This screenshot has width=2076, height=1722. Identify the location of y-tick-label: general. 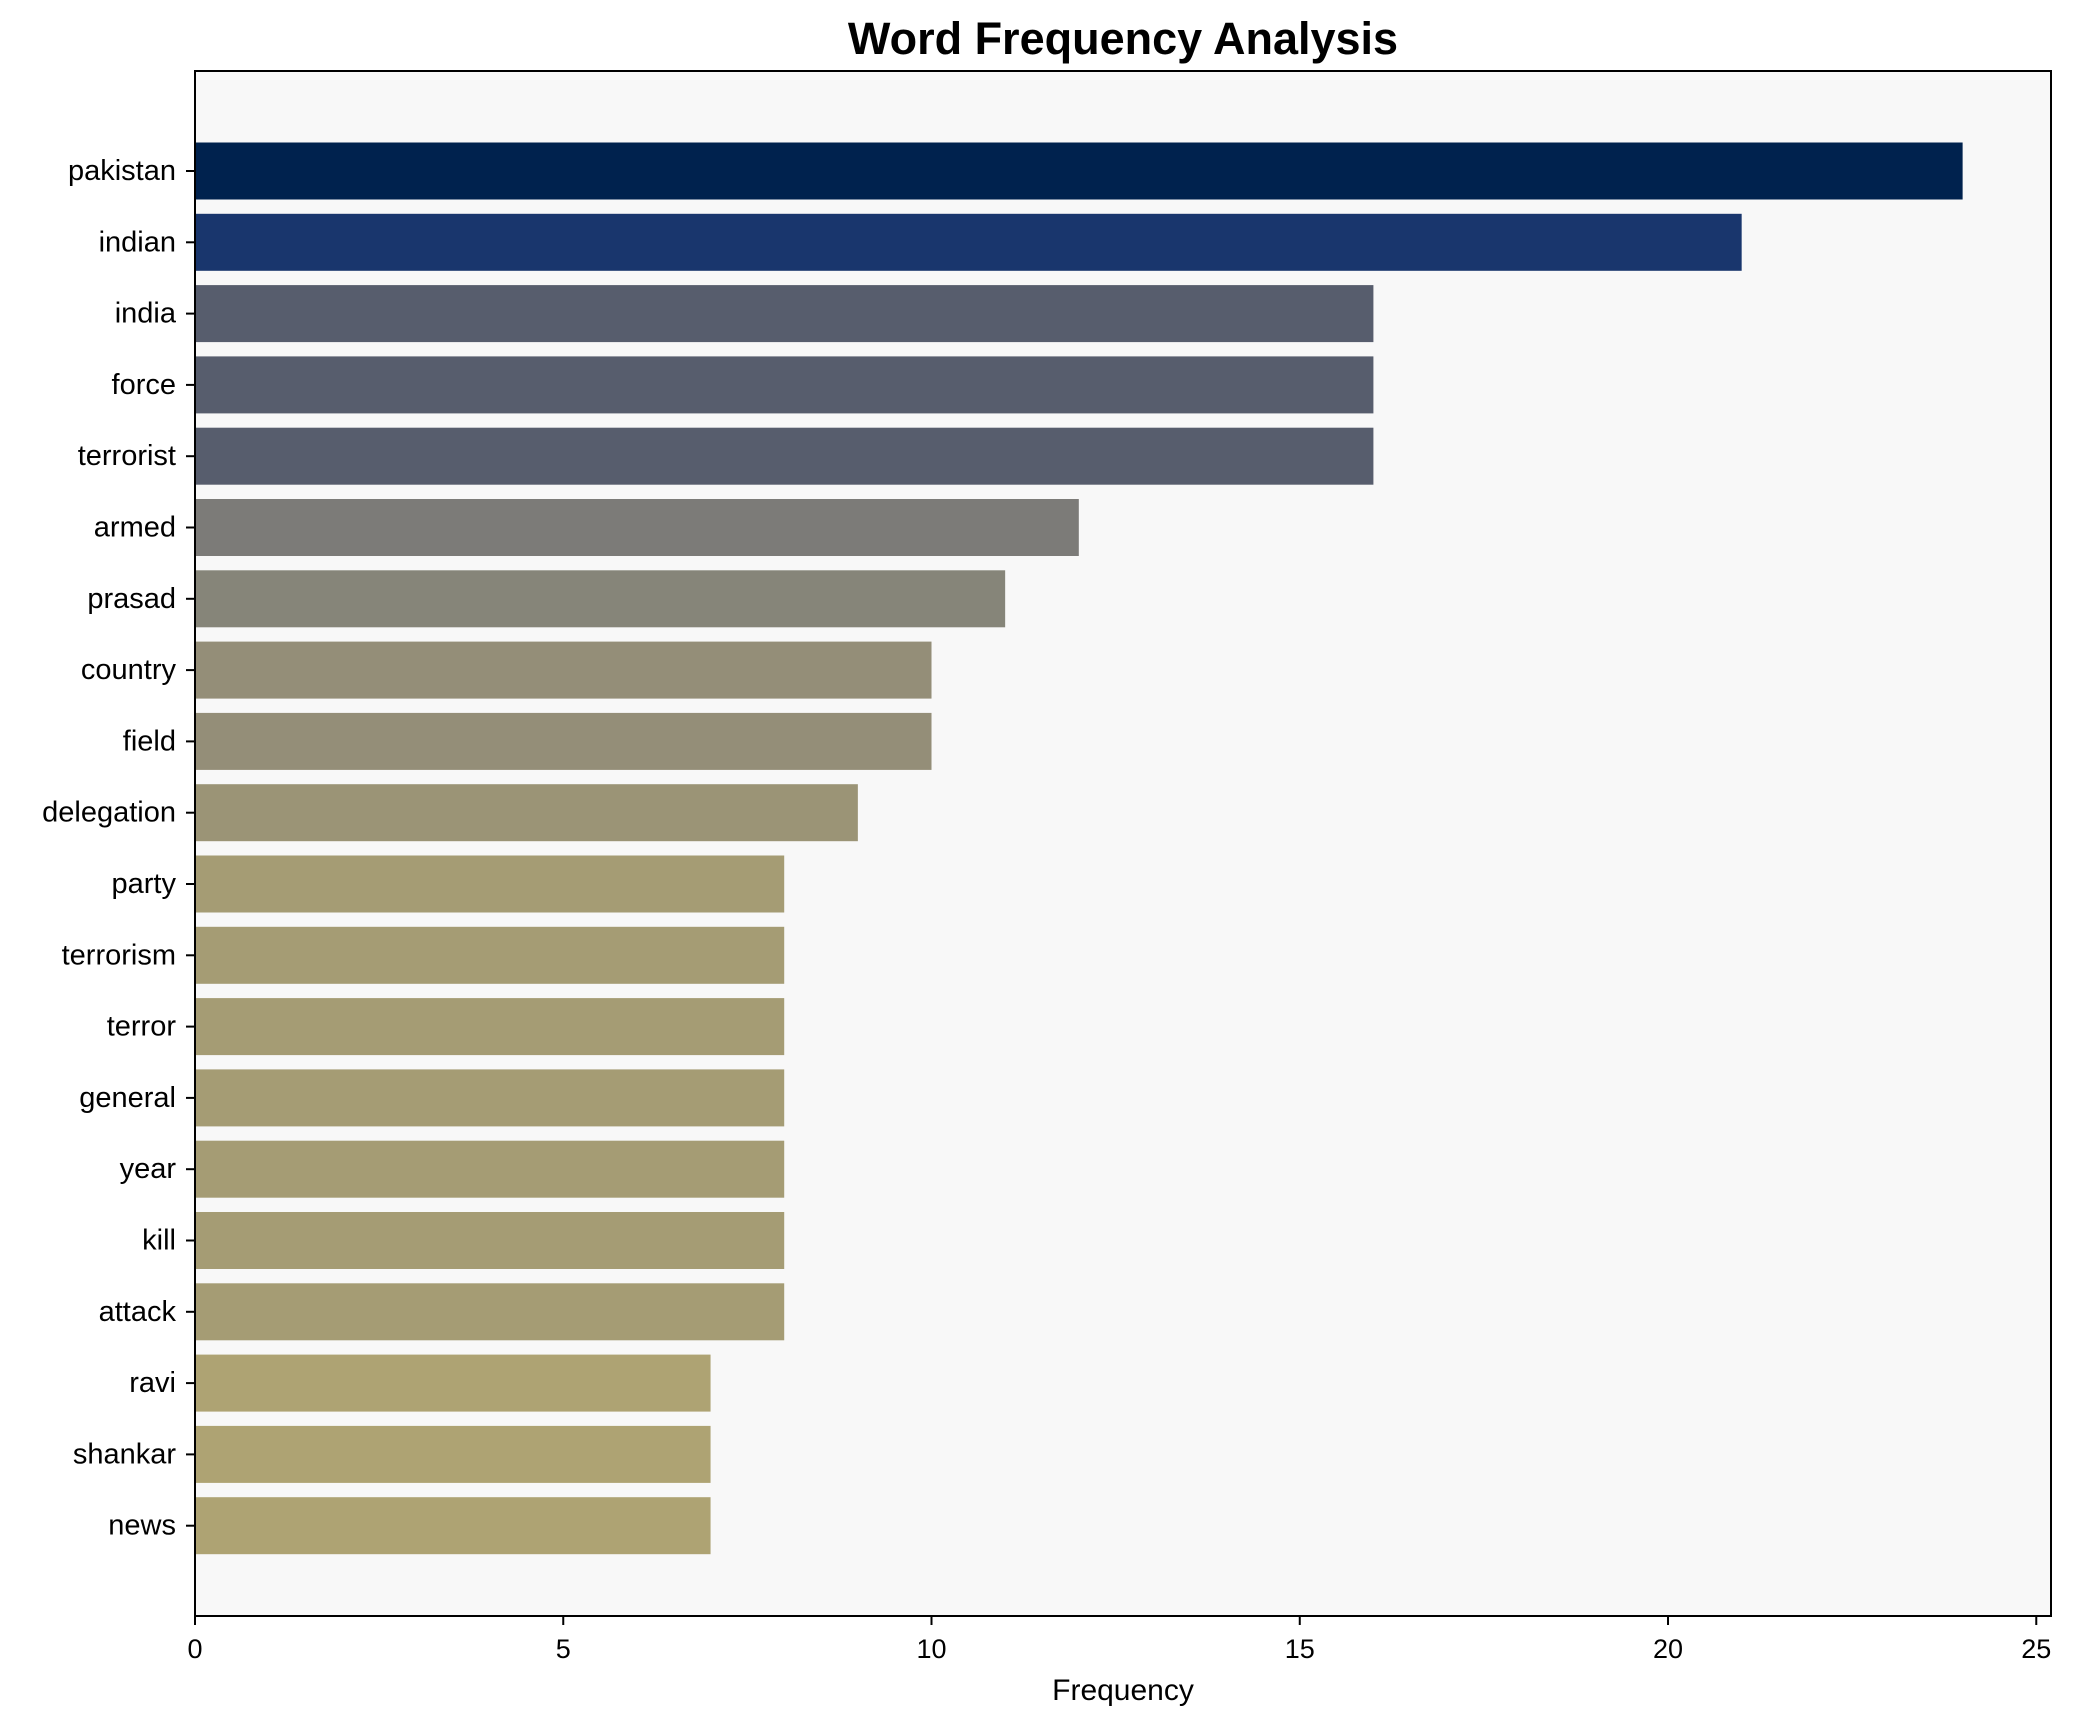
(127, 1098).